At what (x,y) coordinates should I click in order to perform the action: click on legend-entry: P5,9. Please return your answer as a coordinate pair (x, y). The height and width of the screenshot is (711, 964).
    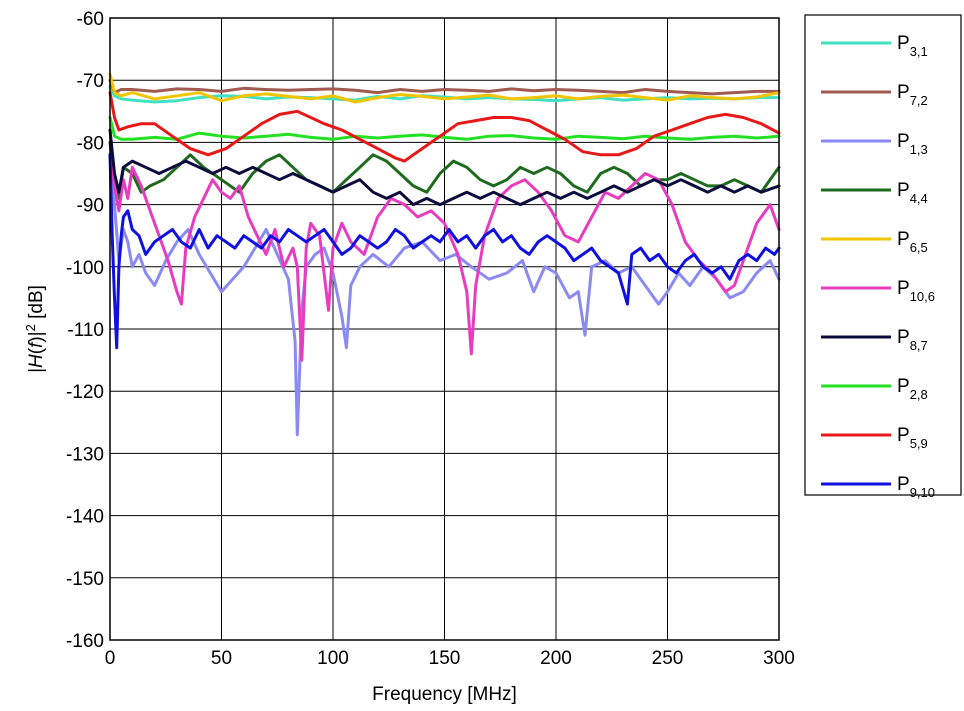
    Looking at the image, I should click on (912, 438).